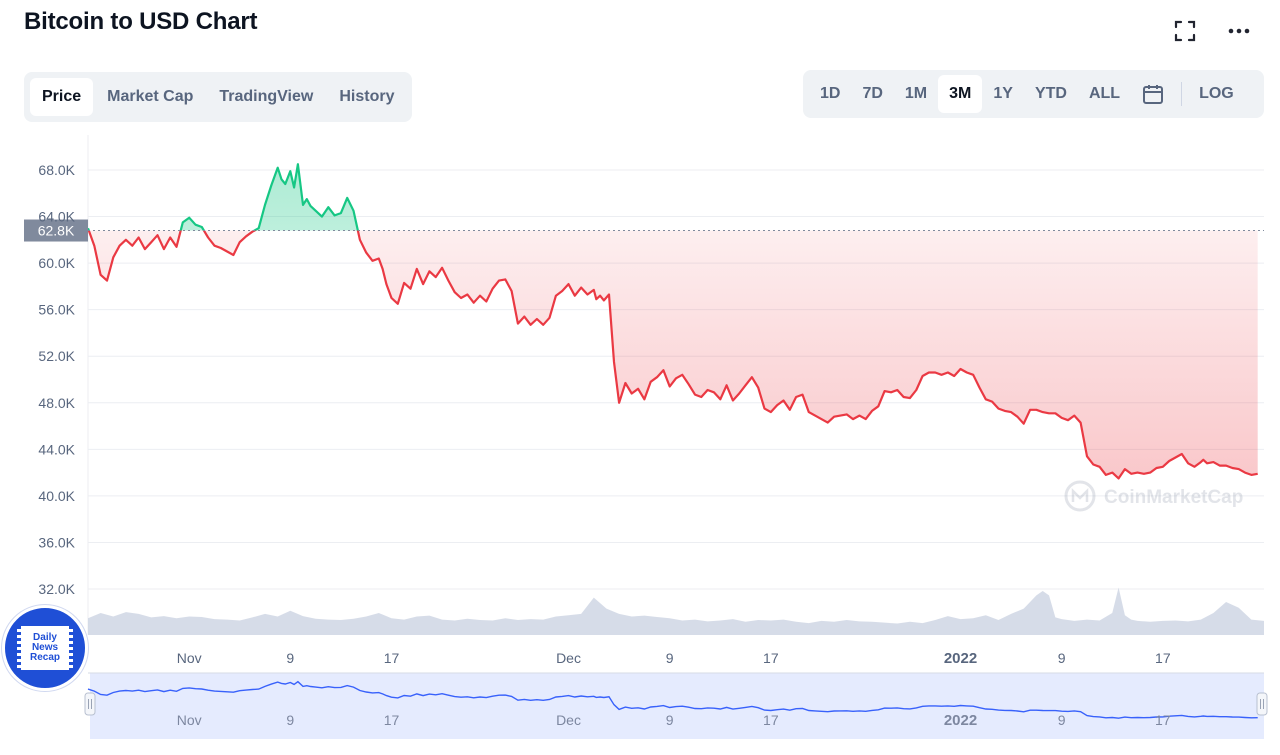  I want to click on y-tick-label: 64.0K, so click(56, 217).